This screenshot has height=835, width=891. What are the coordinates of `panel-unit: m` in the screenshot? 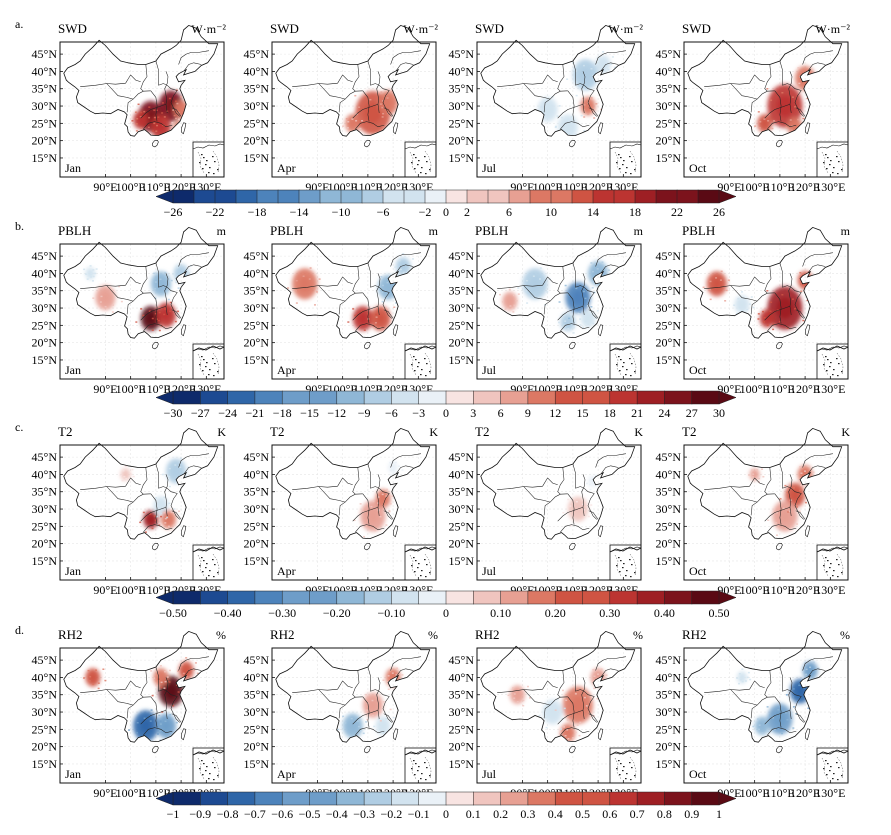 It's located at (846, 231).